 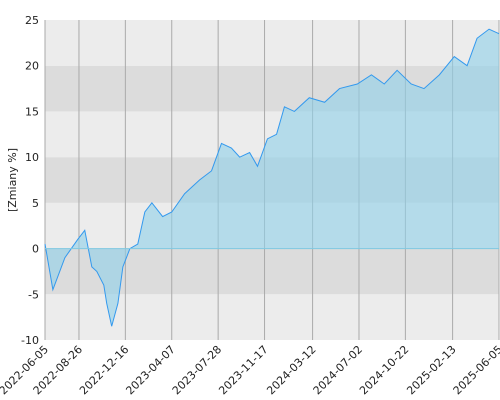 What do you see at coordinates (33, 294) in the screenshot?
I see `y-tick-label: -5` at bounding box center [33, 294].